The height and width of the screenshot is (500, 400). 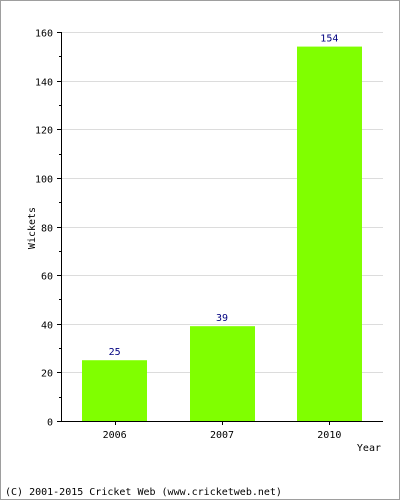 I want to click on y-axis-title: Wickets, so click(x=32, y=228).